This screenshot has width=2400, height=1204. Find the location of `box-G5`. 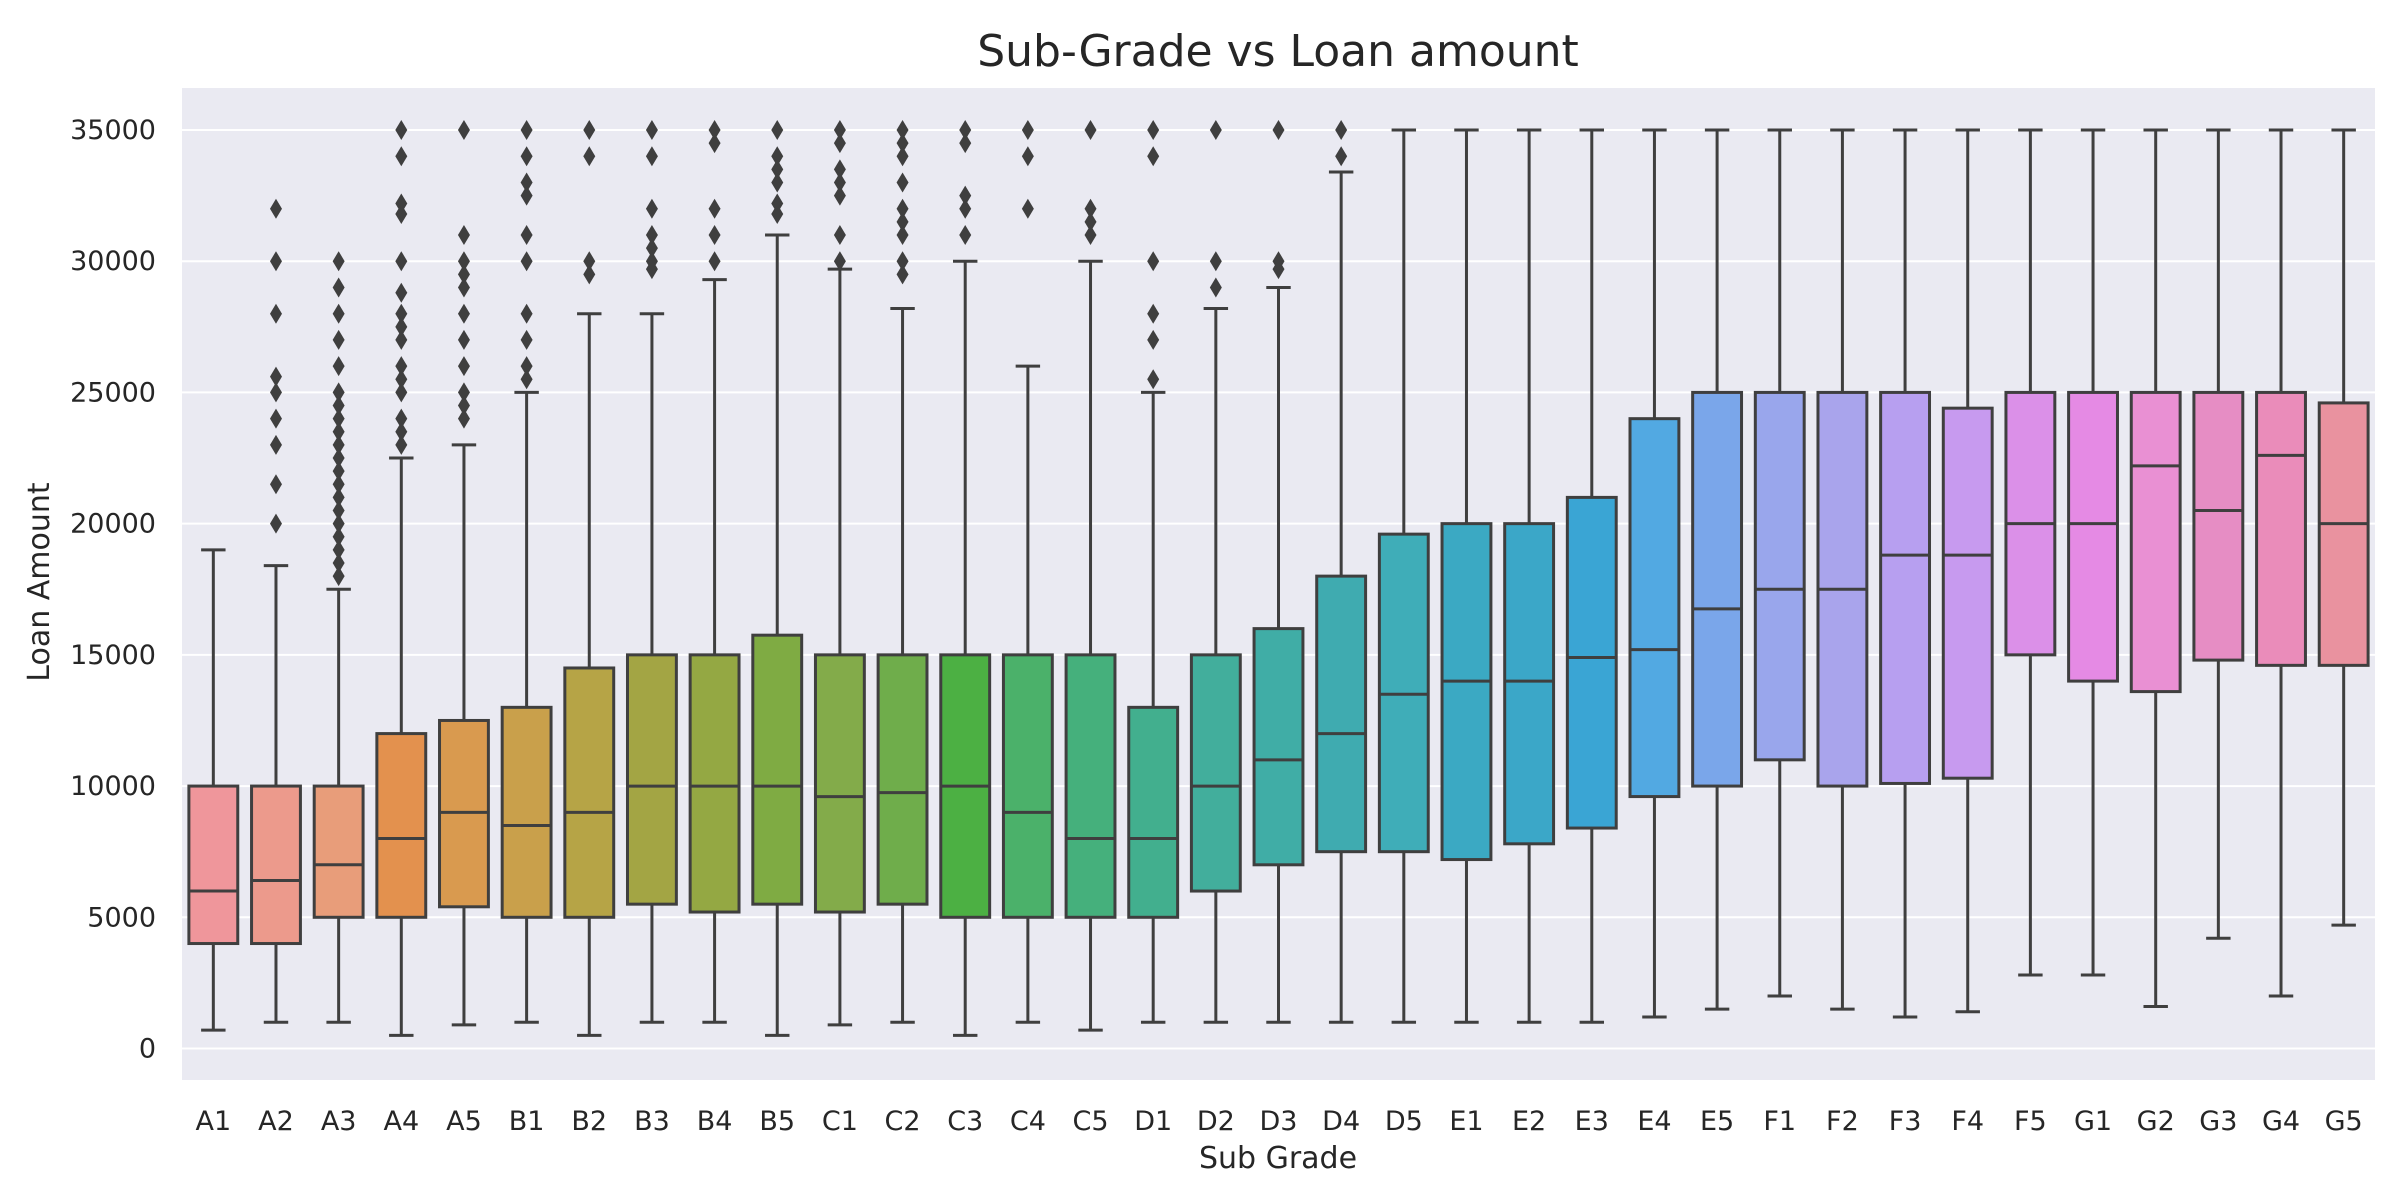

box-G5 is located at coordinates (2343, 527).